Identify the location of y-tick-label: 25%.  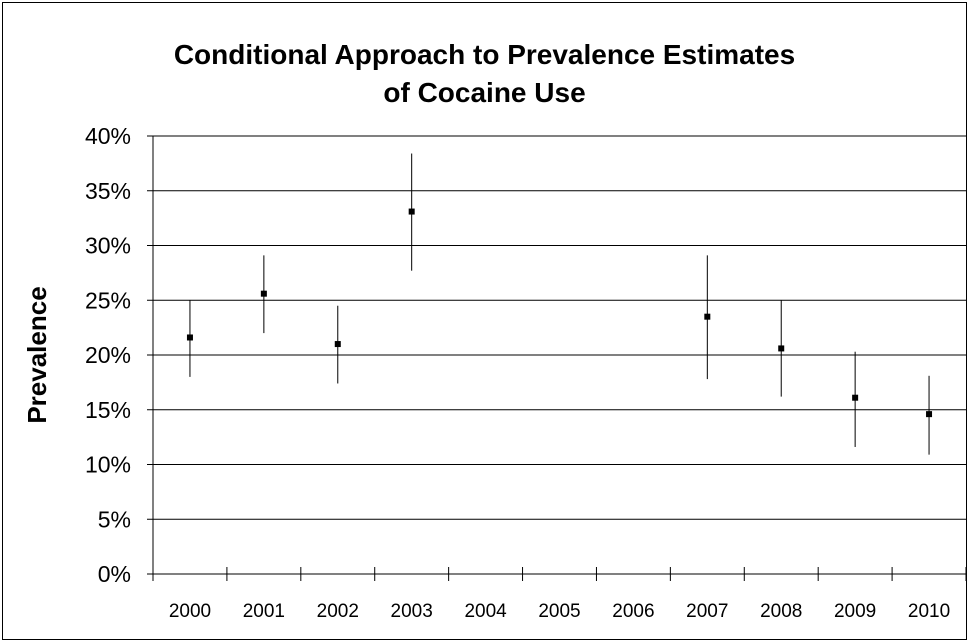
(108, 300).